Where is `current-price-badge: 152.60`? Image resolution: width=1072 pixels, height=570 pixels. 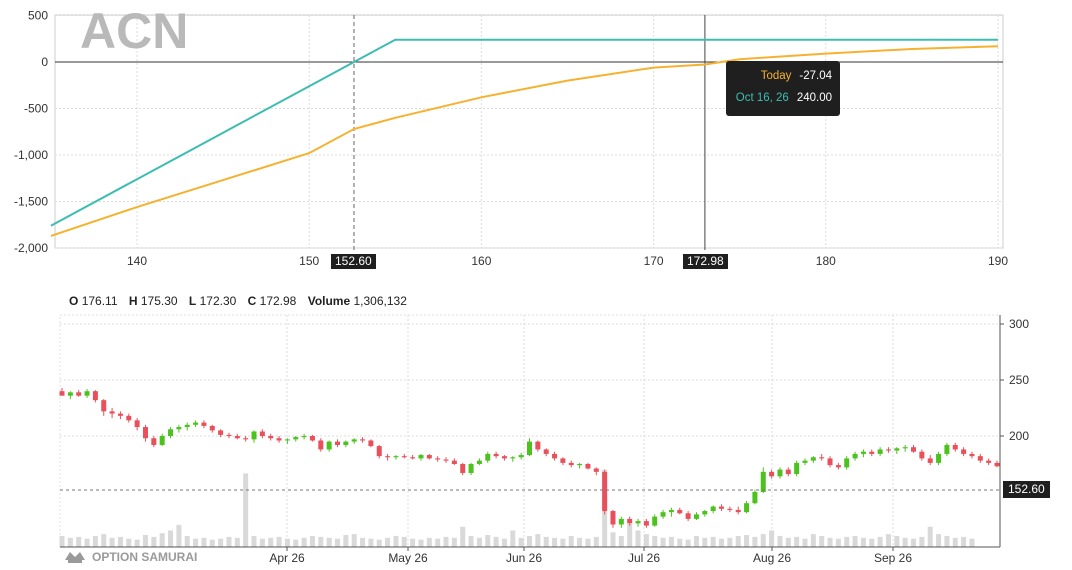 current-price-badge: 152.60 is located at coordinates (1026, 489).